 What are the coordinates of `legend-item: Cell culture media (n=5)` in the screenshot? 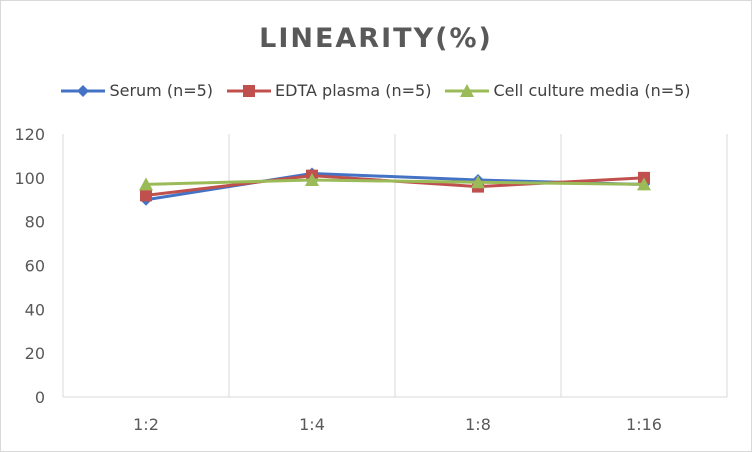 It's located at (568, 90).